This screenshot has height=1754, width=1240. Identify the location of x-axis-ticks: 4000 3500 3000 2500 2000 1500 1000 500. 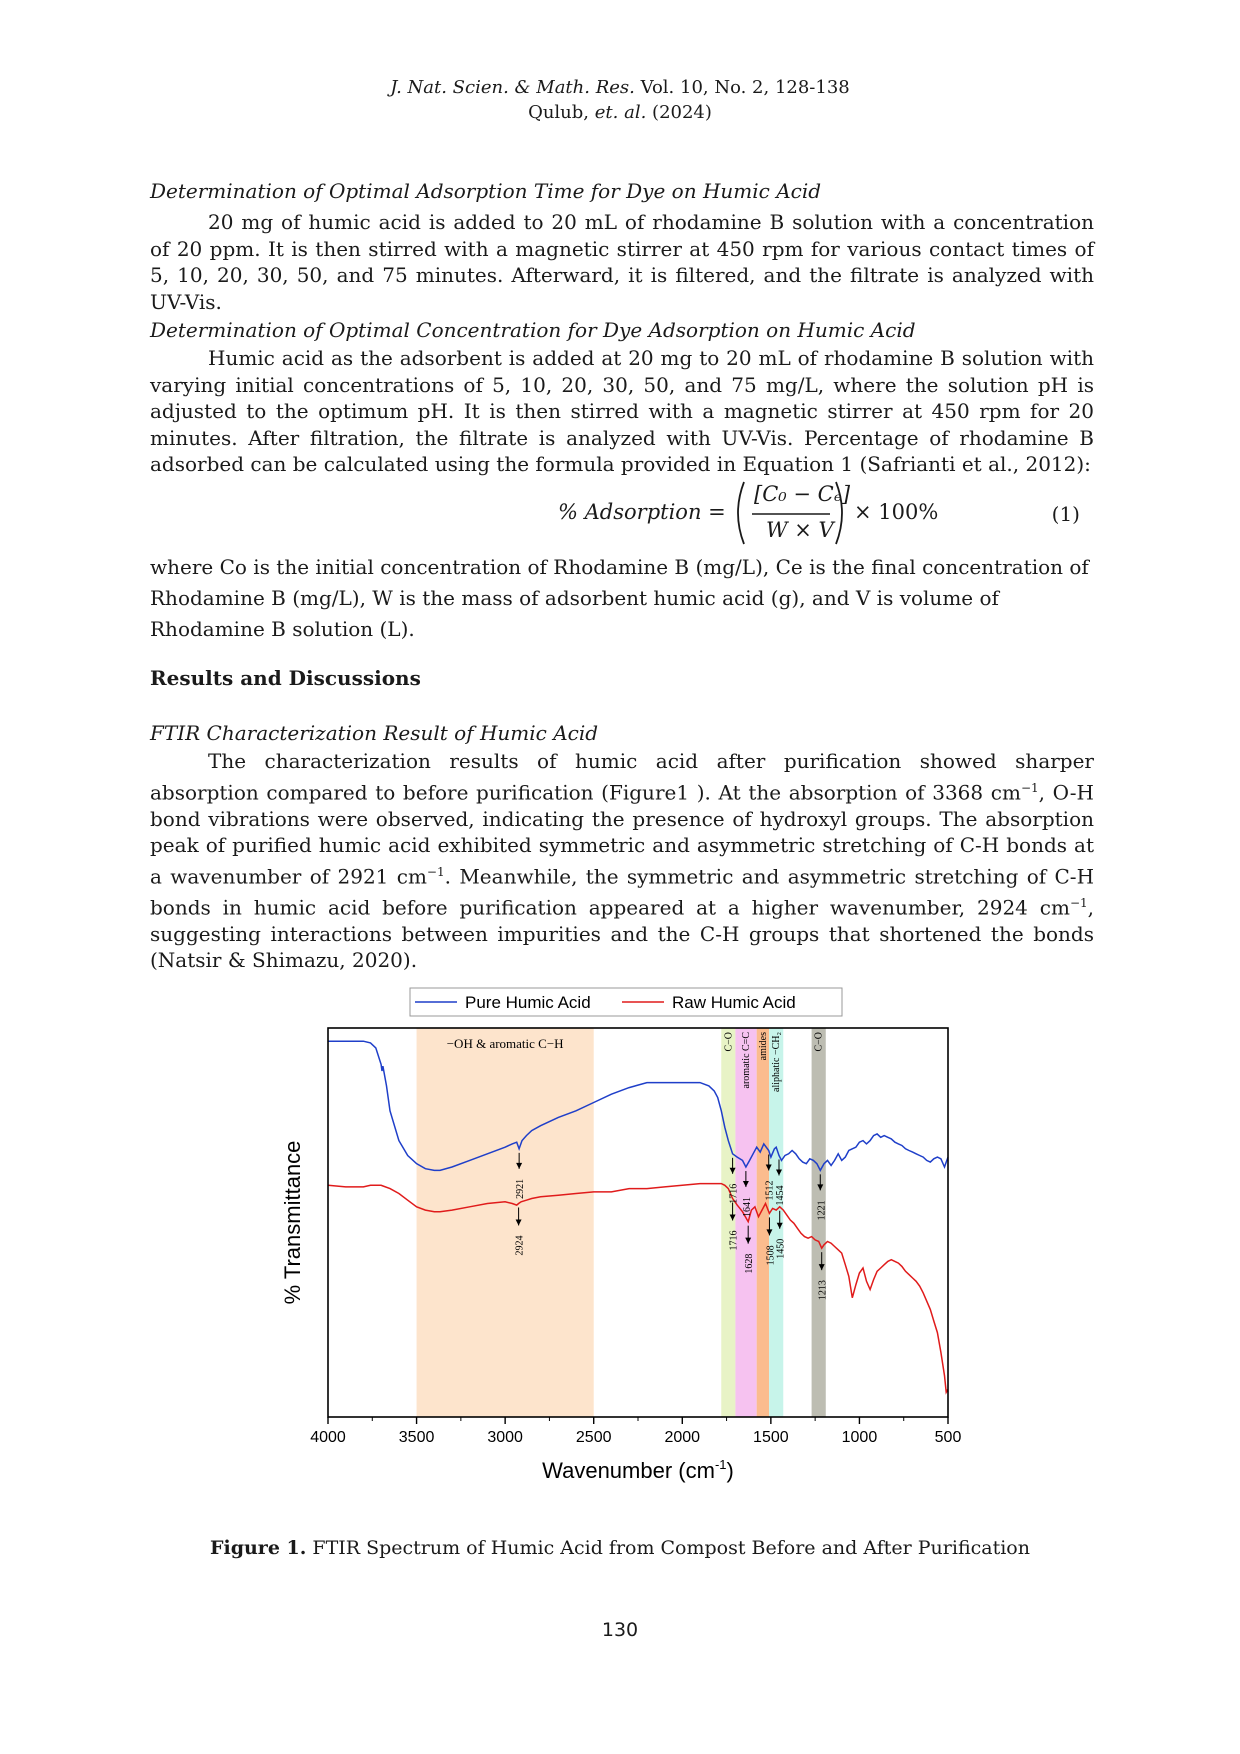
(635, 1431).